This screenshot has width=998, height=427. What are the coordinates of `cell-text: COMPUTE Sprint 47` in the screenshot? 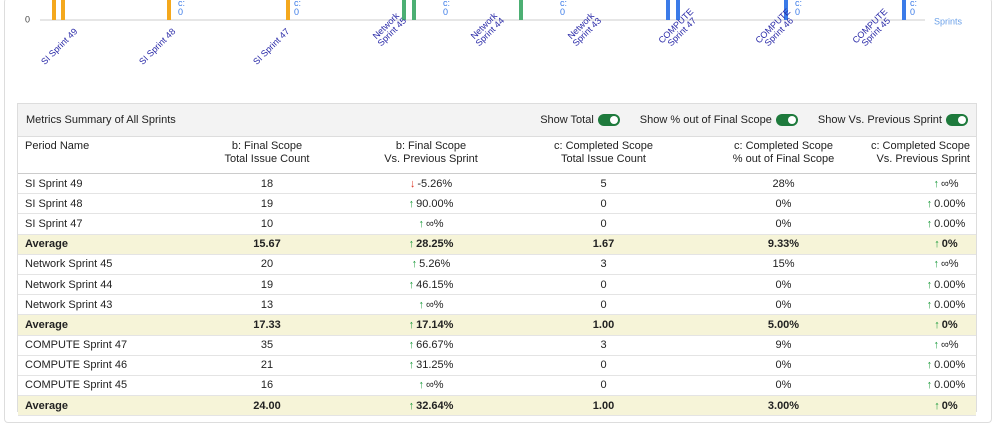 It's located at (76, 345).